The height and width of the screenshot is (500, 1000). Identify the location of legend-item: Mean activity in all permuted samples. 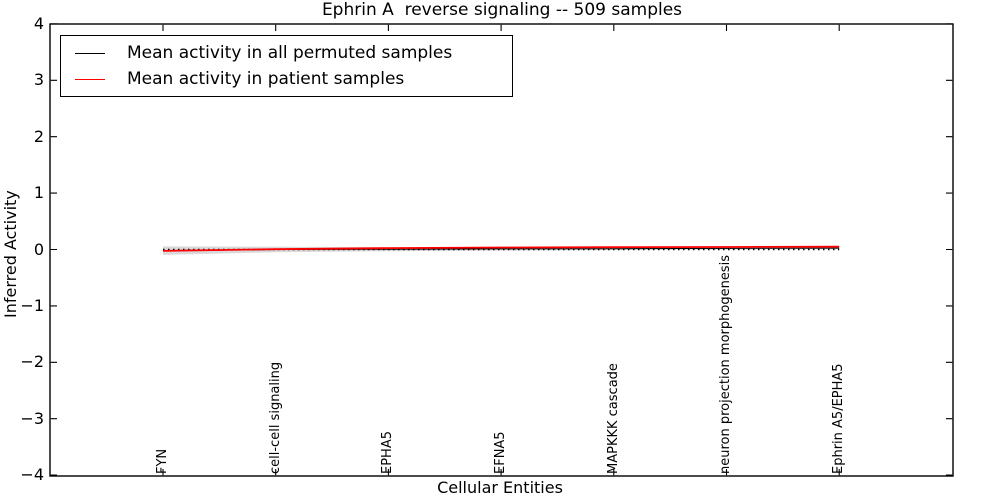
(286, 53).